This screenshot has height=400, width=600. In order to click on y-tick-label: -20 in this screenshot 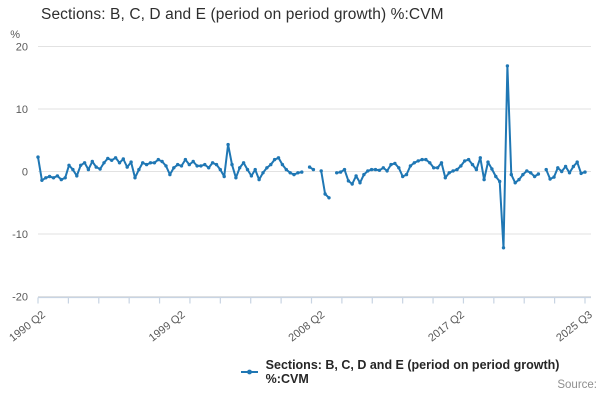, I will do `click(20, 298)`.